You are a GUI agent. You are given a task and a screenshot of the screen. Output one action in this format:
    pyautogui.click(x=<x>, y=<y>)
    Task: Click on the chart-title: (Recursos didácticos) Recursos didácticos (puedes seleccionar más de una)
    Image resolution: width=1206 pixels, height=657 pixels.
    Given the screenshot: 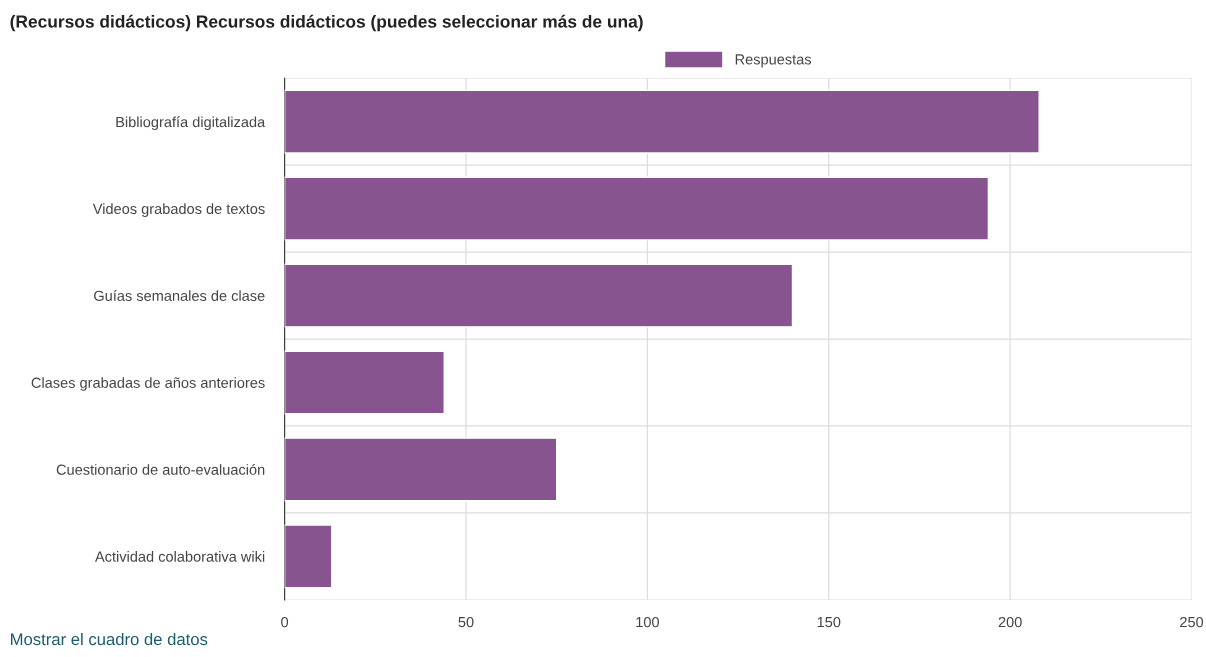 What is the action you would take?
    pyautogui.click(x=326, y=23)
    